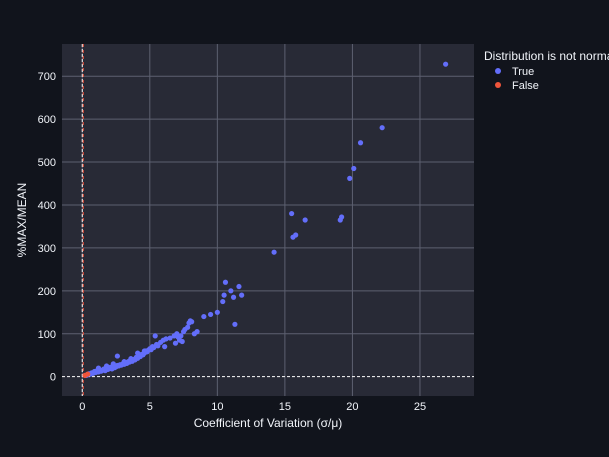 The width and height of the screenshot is (609, 457). What do you see at coordinates (47, 163) in the screenshot?
I see `y-tick-label: 500` at bounding box center [47, 163].